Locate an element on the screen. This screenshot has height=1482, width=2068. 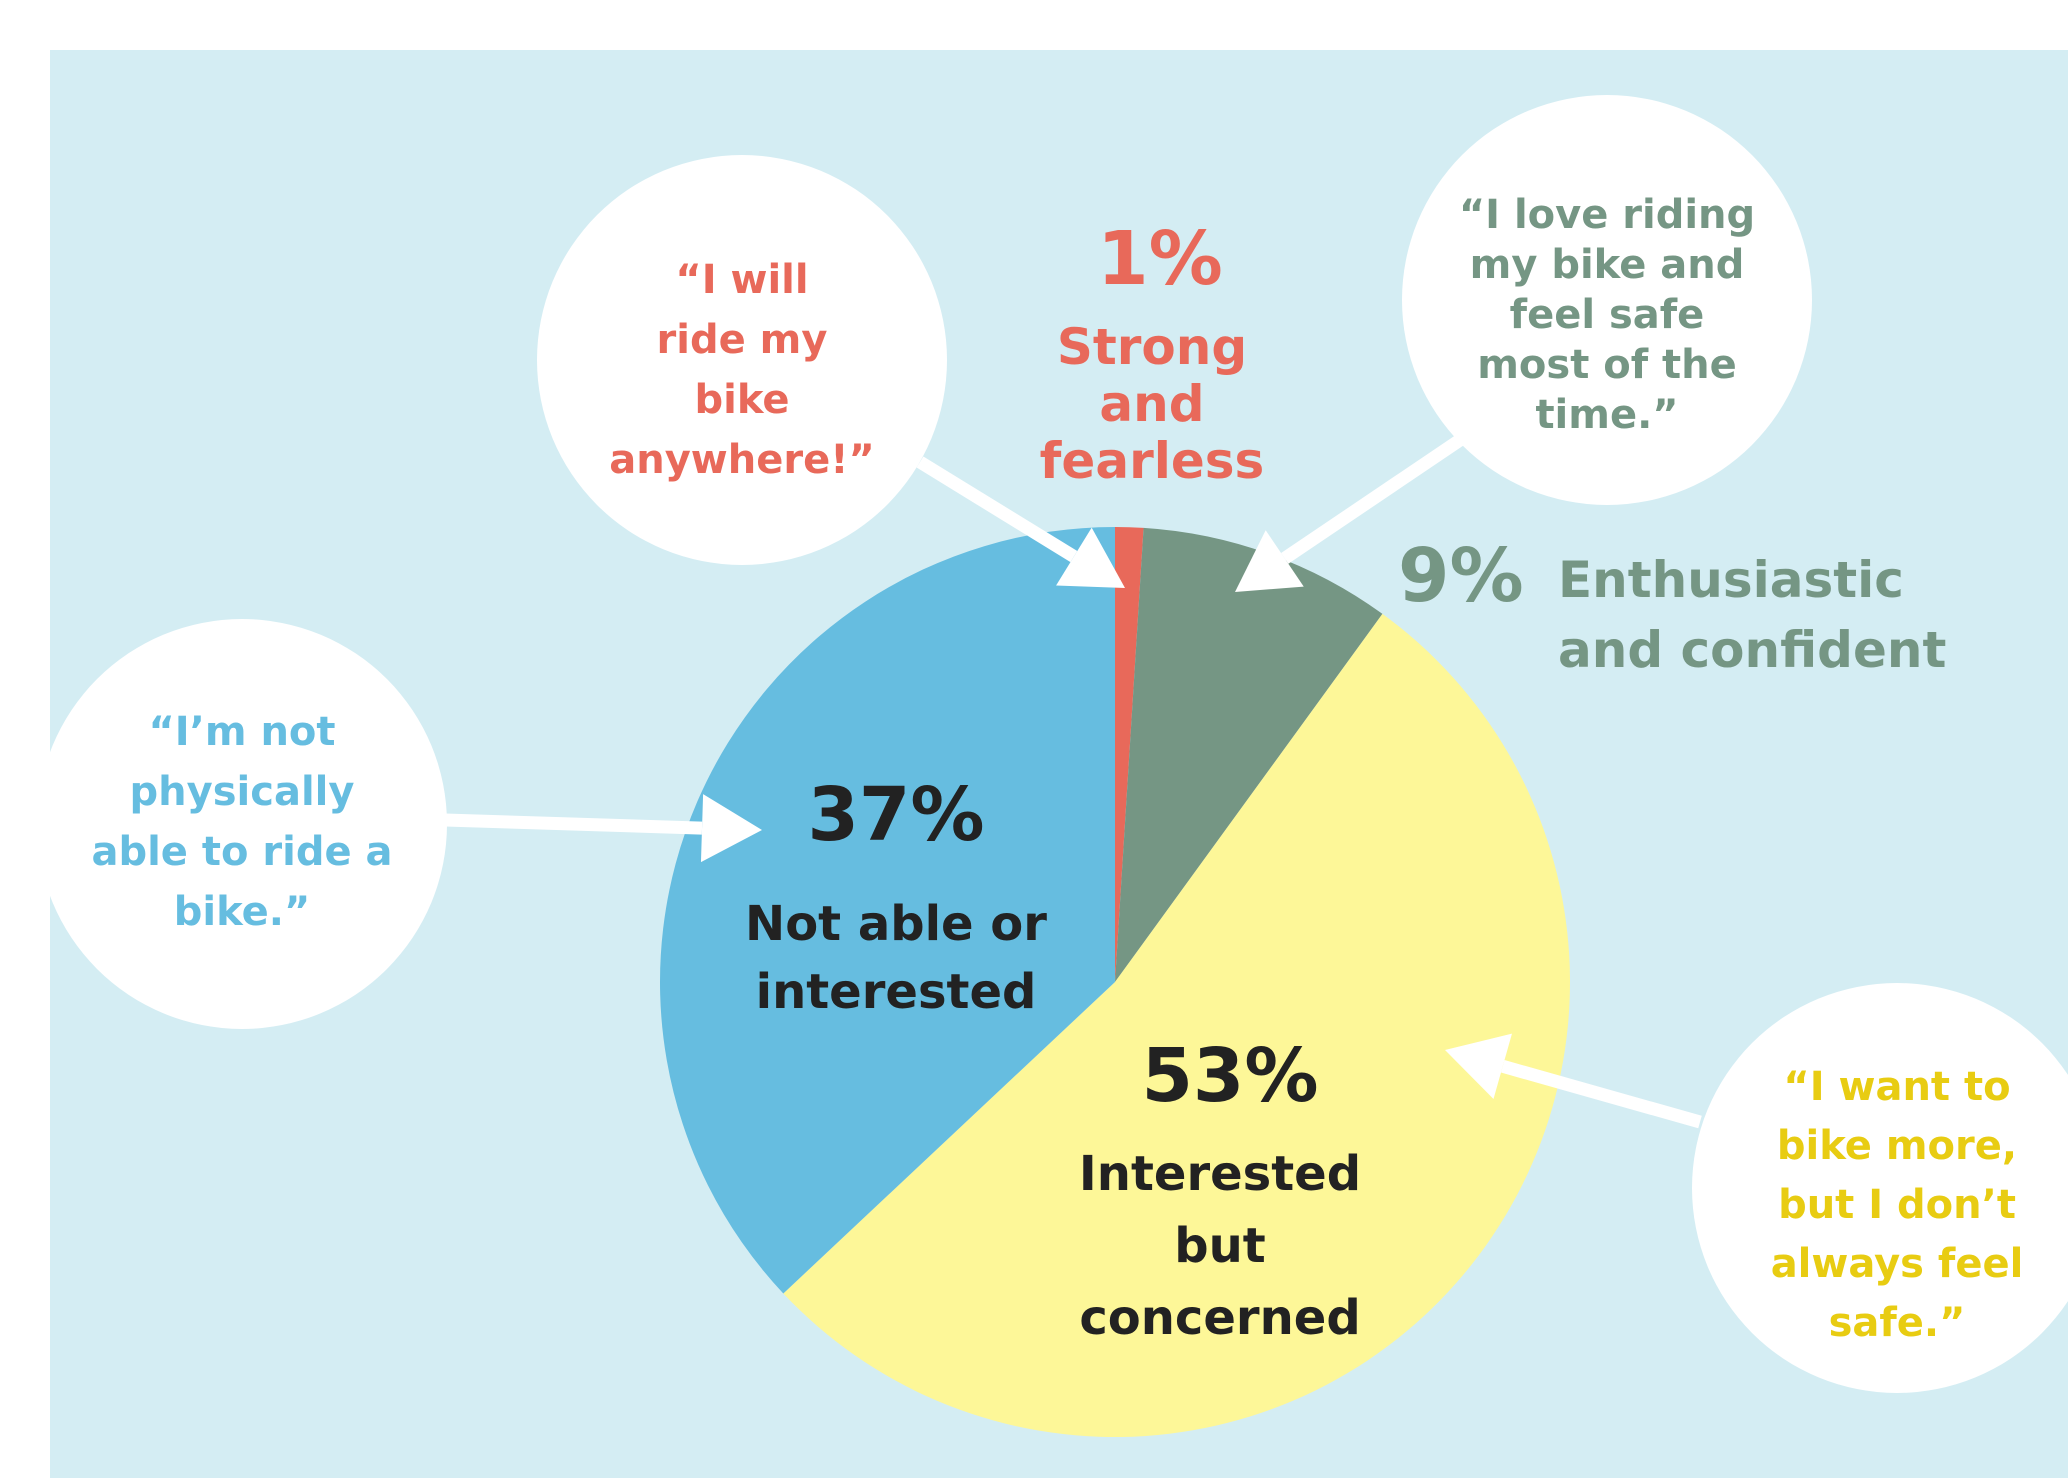
quote-line: time.” is located at coordinates (1606, 415).